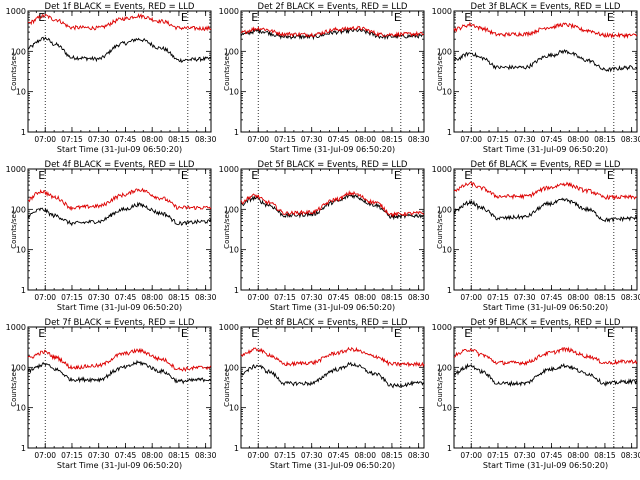 The image size is (640, 480). I want to click on chart-title: Det 4f BLACK = Events, RED = LLD, so click(120, 165).